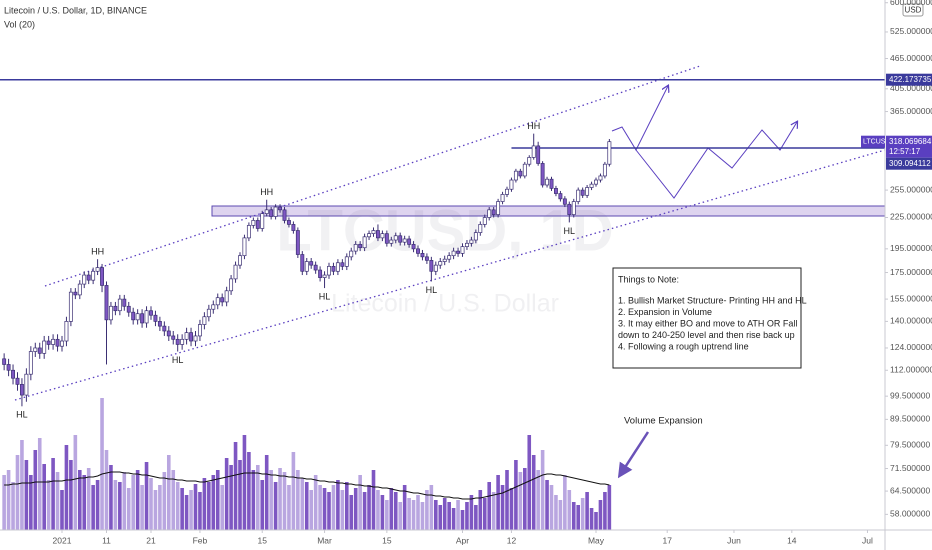 This screenshot has height=550, width=932. I want to click on x-tick-label: Mar, so click(324, 540).